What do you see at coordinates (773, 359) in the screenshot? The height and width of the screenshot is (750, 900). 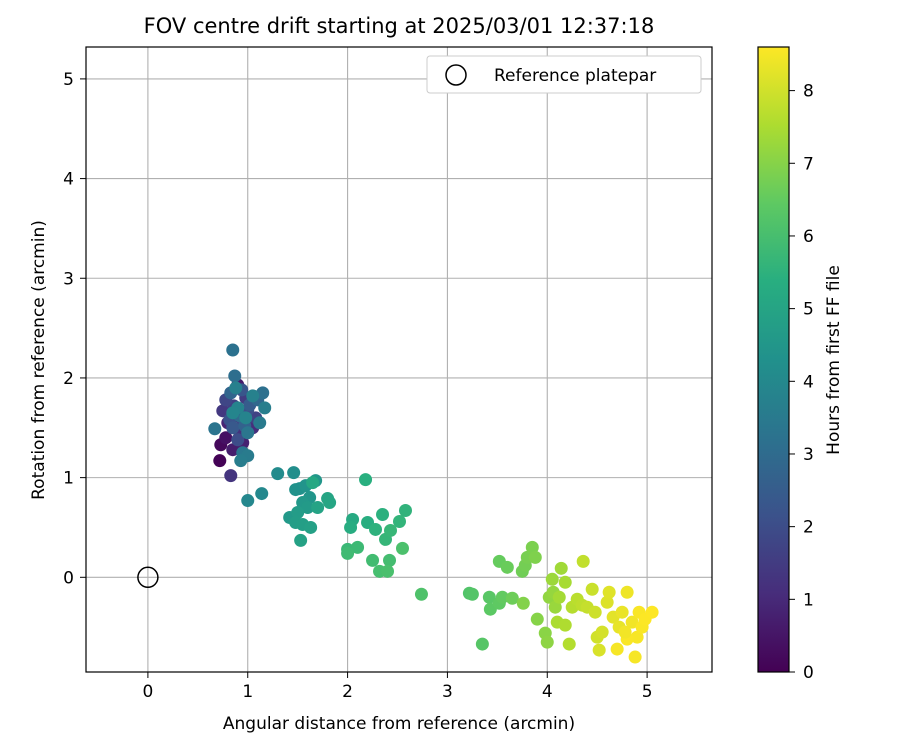 I see `colorbar-gradient` at bounding box center [773, 359].